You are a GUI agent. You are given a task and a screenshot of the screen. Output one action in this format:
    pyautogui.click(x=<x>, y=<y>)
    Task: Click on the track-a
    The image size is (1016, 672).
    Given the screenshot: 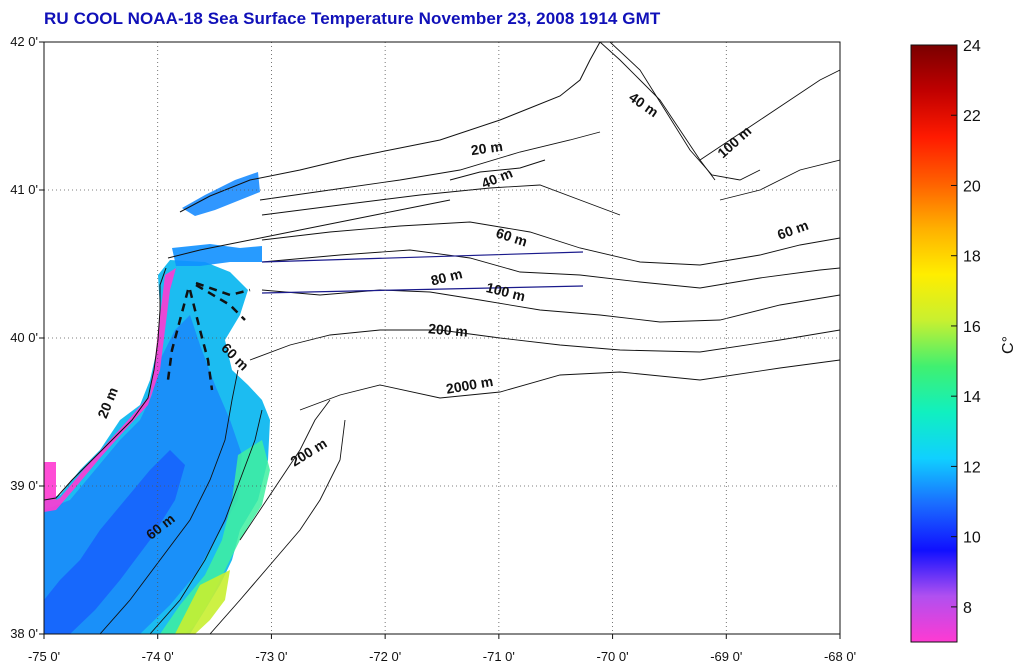 What is the action you would take?
    pyautogui.click(x=178, y=335)
    